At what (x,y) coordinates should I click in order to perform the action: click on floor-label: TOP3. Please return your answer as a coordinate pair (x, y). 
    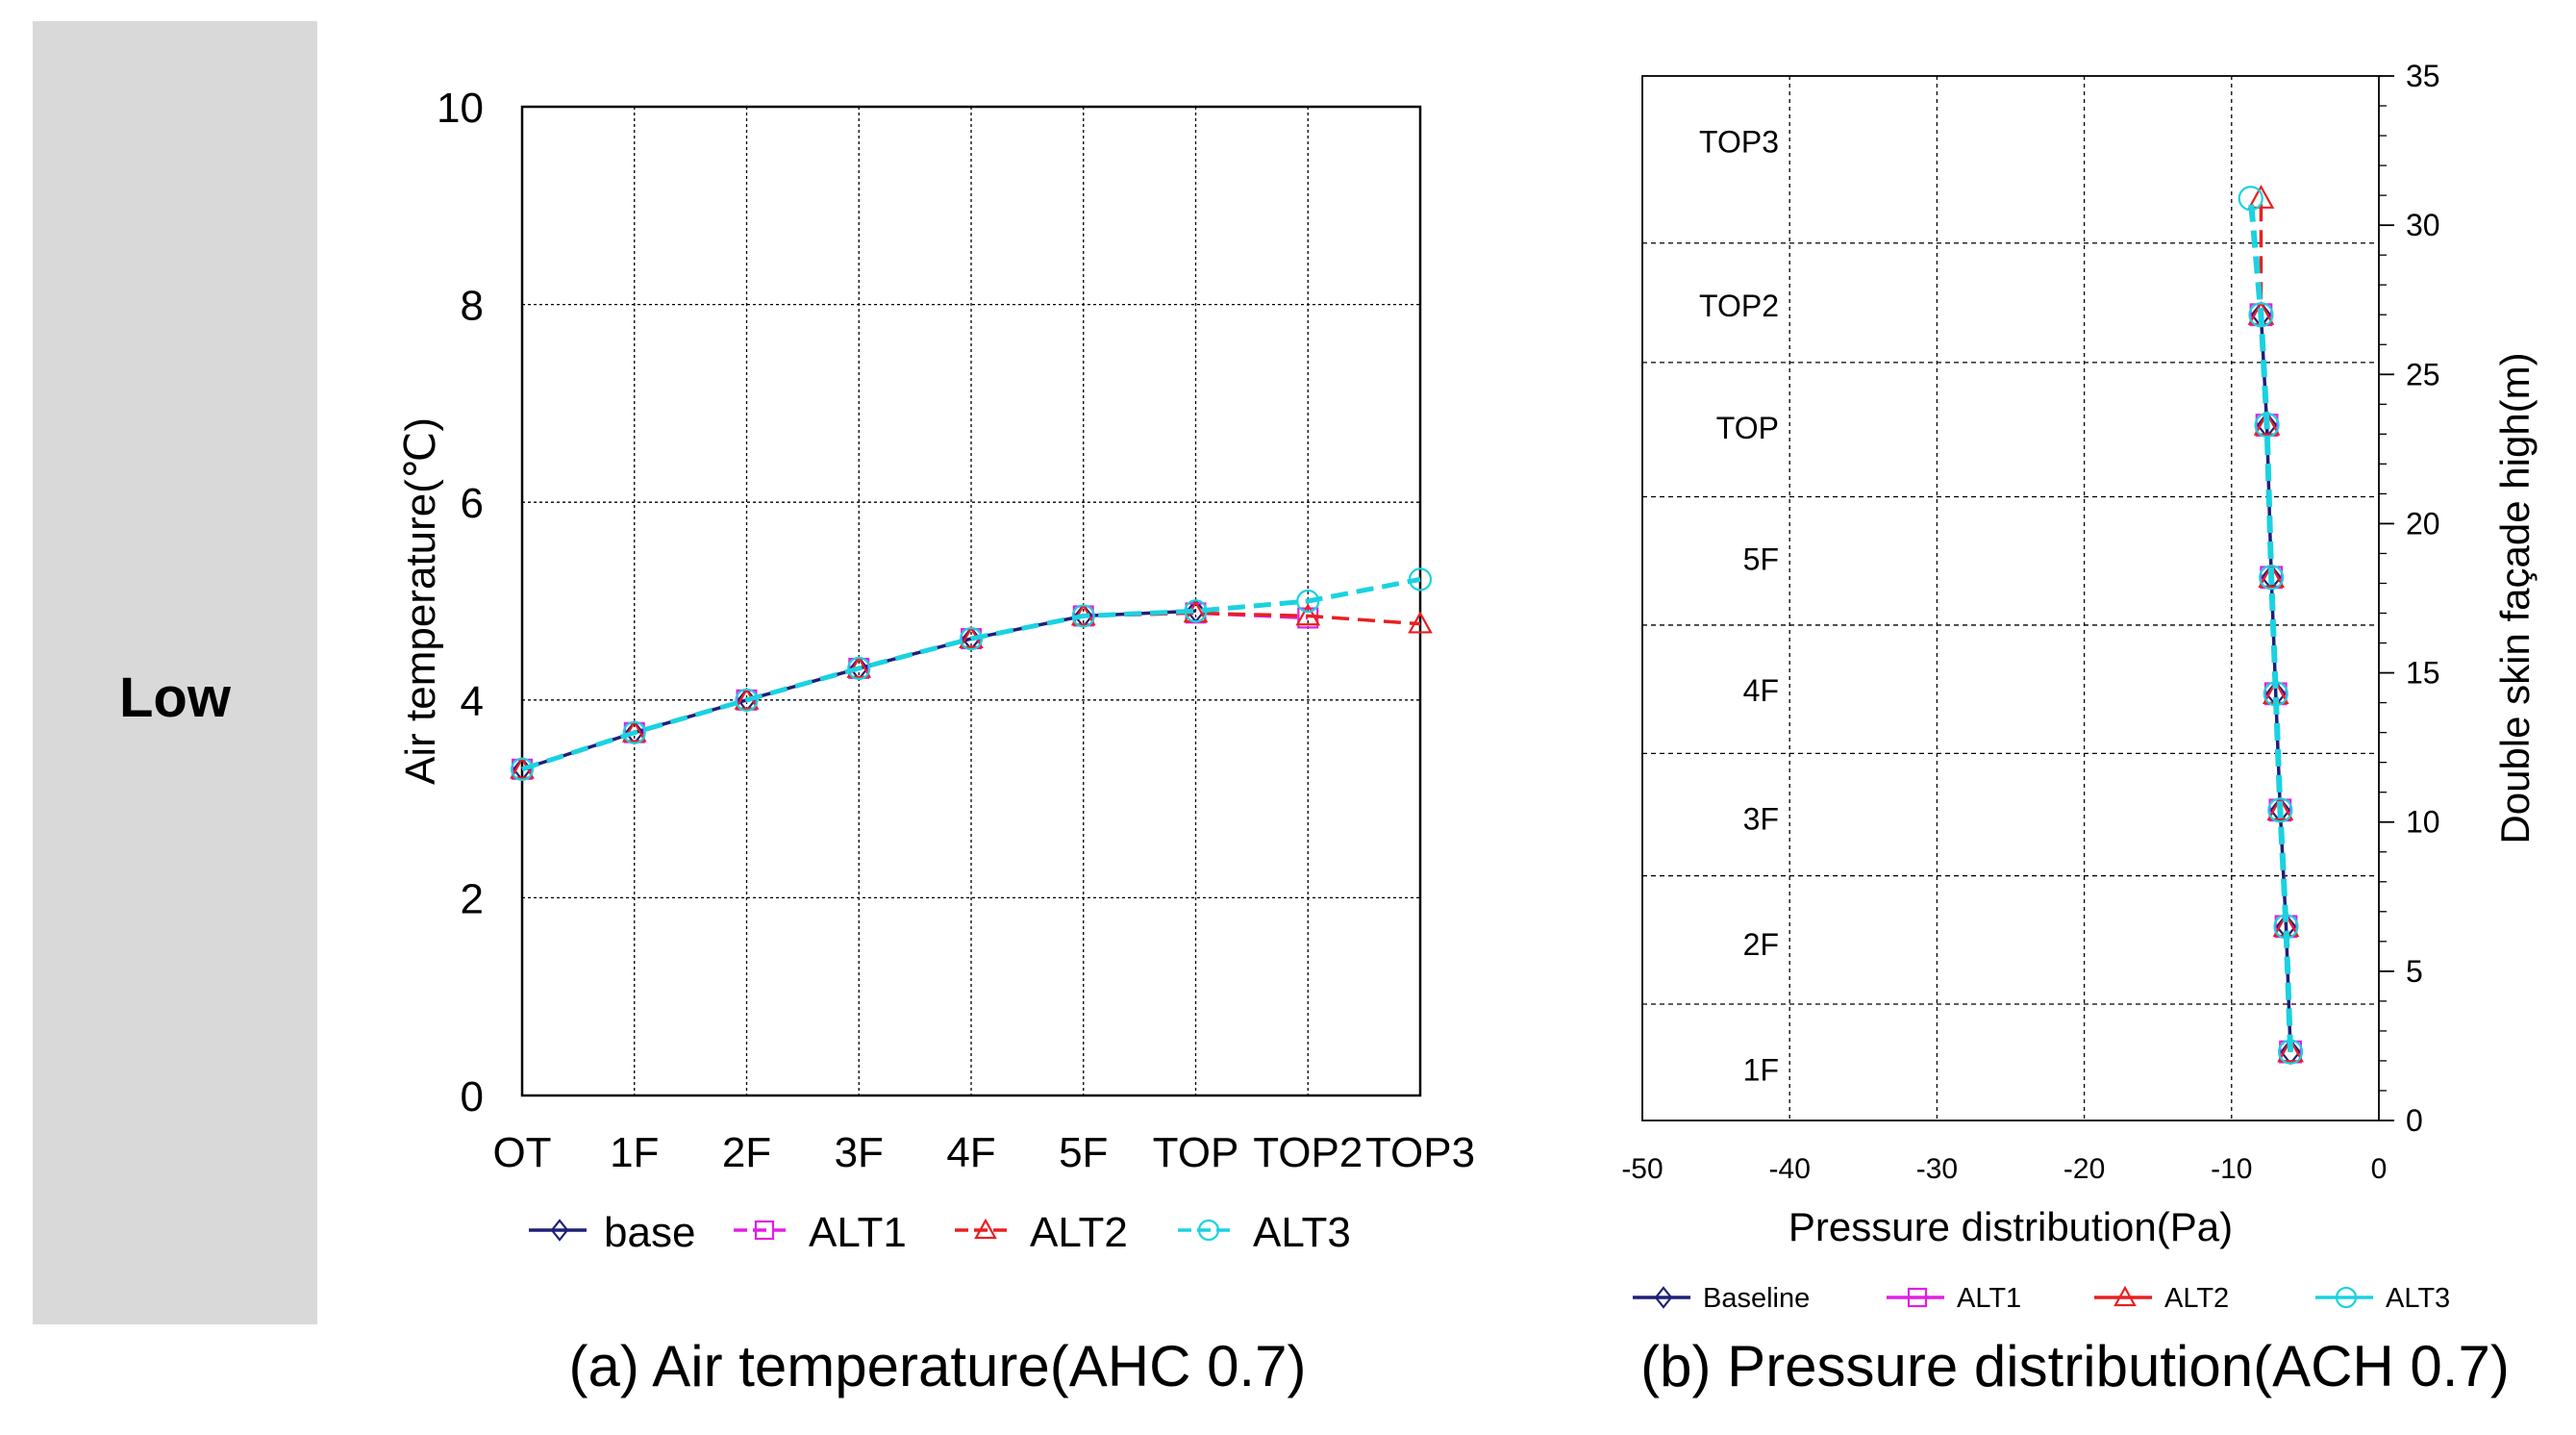
    Looking at the image, I should click on (1739, 141).